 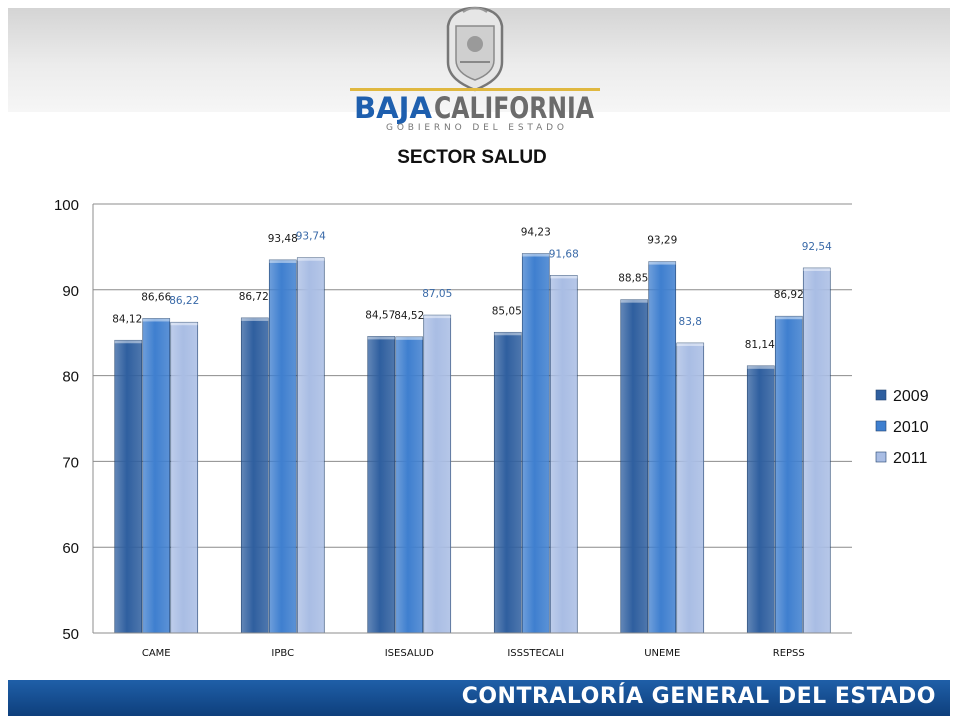 I want to click on bar-uneme-2011, so click(x=690, y=488).